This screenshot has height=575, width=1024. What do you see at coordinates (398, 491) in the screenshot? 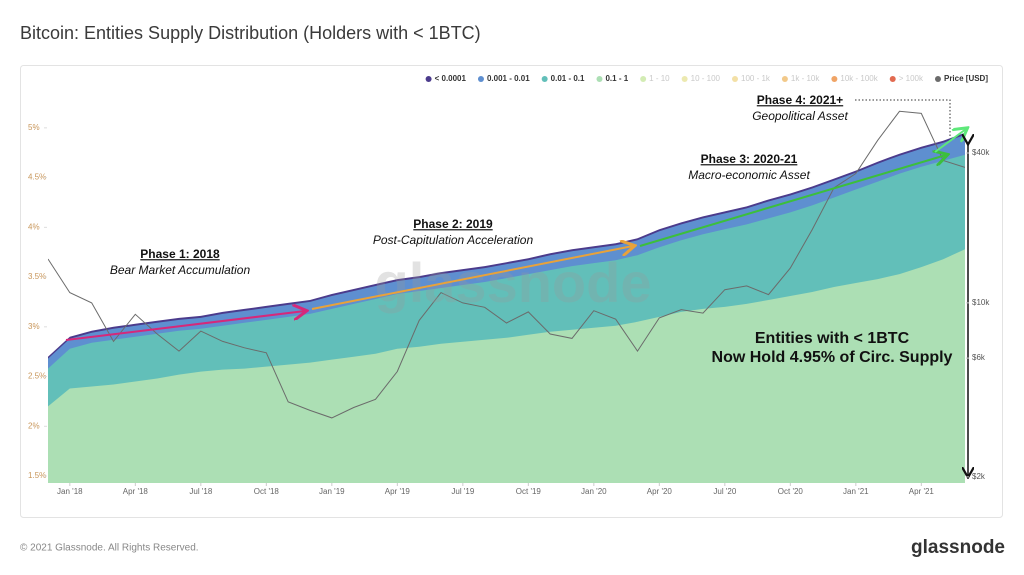
I see `x-tick-label: Apr '19` at bounding box center [398, 491].